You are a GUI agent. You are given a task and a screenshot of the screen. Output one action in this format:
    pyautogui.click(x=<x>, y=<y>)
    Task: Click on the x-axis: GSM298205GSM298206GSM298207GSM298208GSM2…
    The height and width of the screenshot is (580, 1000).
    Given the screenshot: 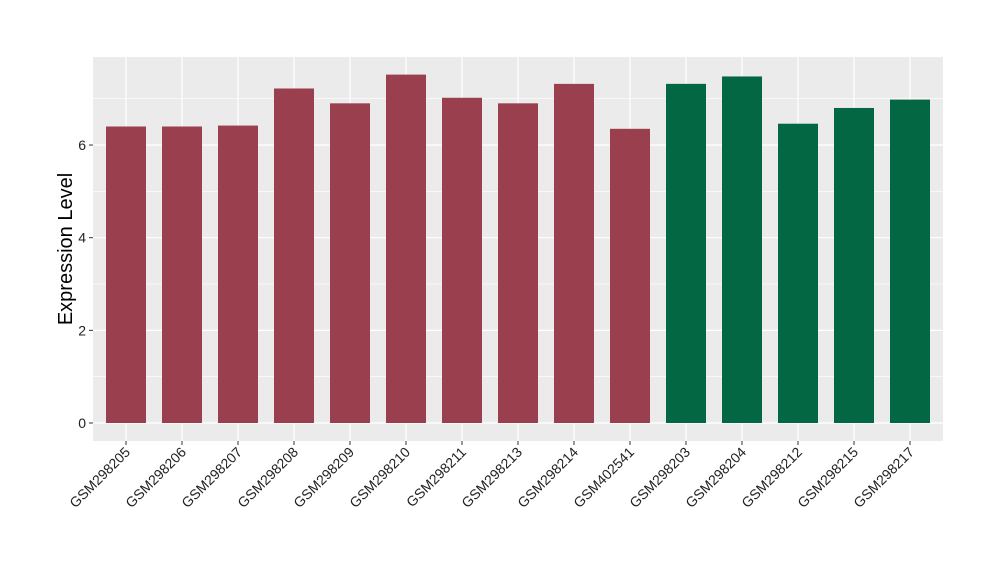 What is the action you would take?
    pyautogui.click(x=491, y=476)
    